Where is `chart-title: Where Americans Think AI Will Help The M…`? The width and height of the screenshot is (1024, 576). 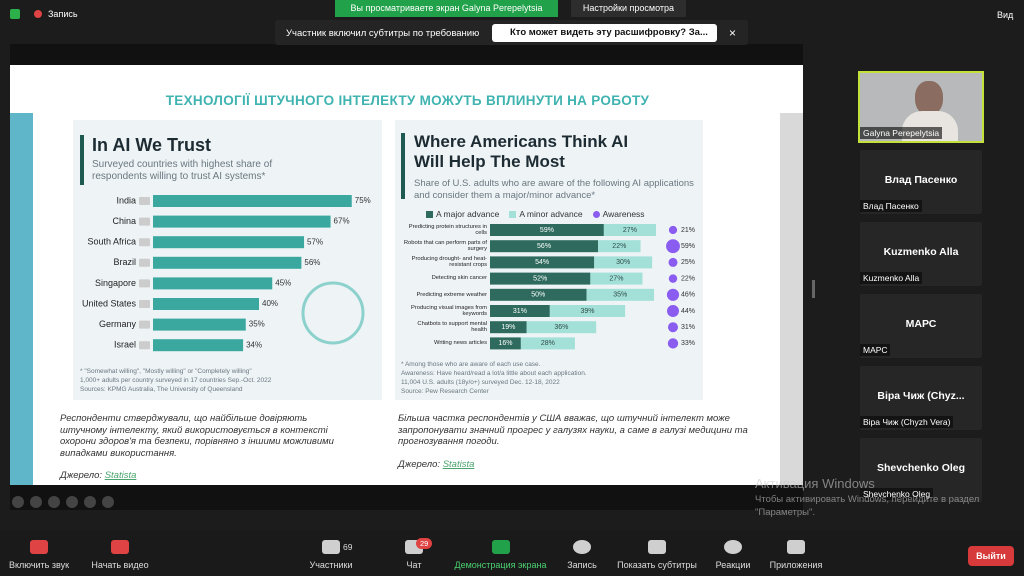 chart-title: Where Americans Think AI Will Help The M… is located at coordinates (521, 151).